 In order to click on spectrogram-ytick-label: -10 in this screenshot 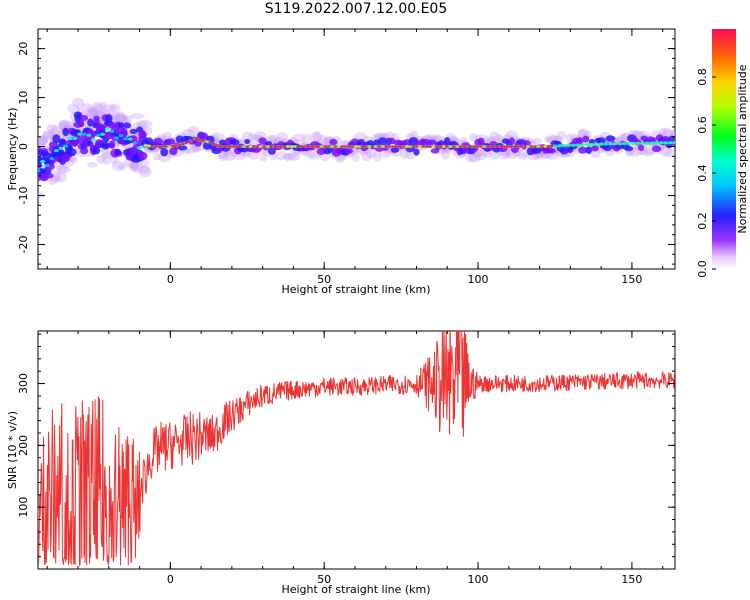, I will do `click(23, 196)`.